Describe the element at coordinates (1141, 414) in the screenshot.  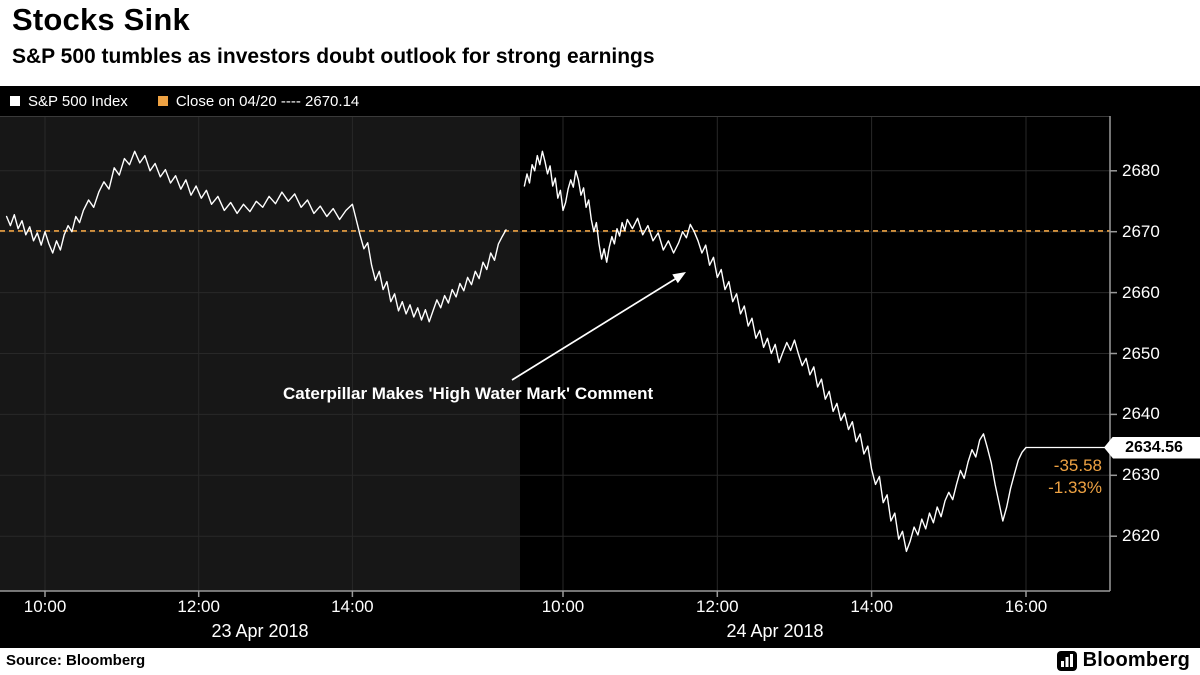
I see `y-axis-tick-label: 2640` at that location.